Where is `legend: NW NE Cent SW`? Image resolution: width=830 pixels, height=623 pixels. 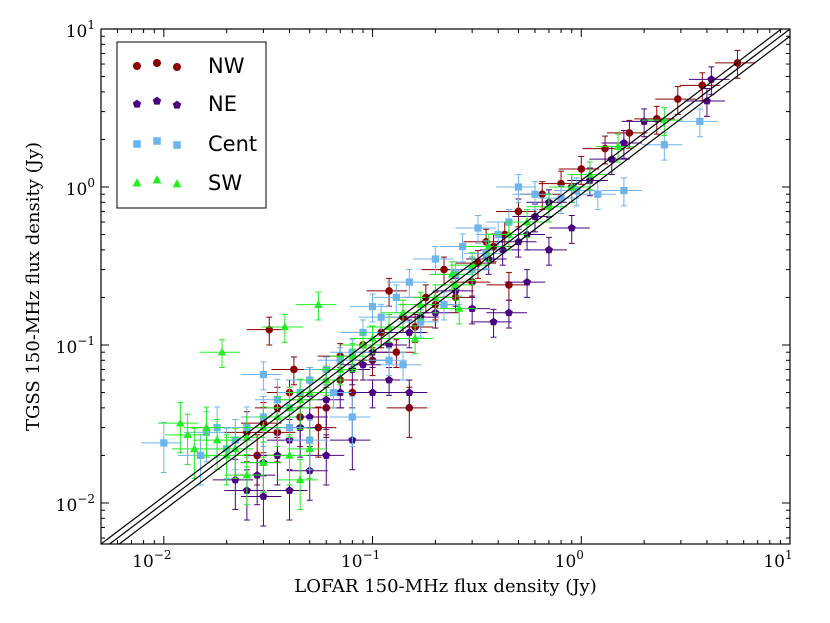
legend: NW NE Cent SW is located at coordinates (191, 125).